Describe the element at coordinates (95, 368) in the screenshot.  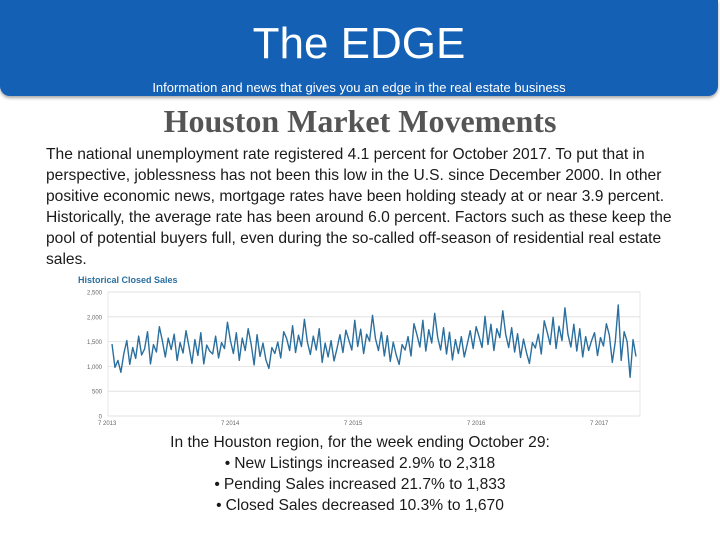
I see `y-tick-label: 1,000` at that location.